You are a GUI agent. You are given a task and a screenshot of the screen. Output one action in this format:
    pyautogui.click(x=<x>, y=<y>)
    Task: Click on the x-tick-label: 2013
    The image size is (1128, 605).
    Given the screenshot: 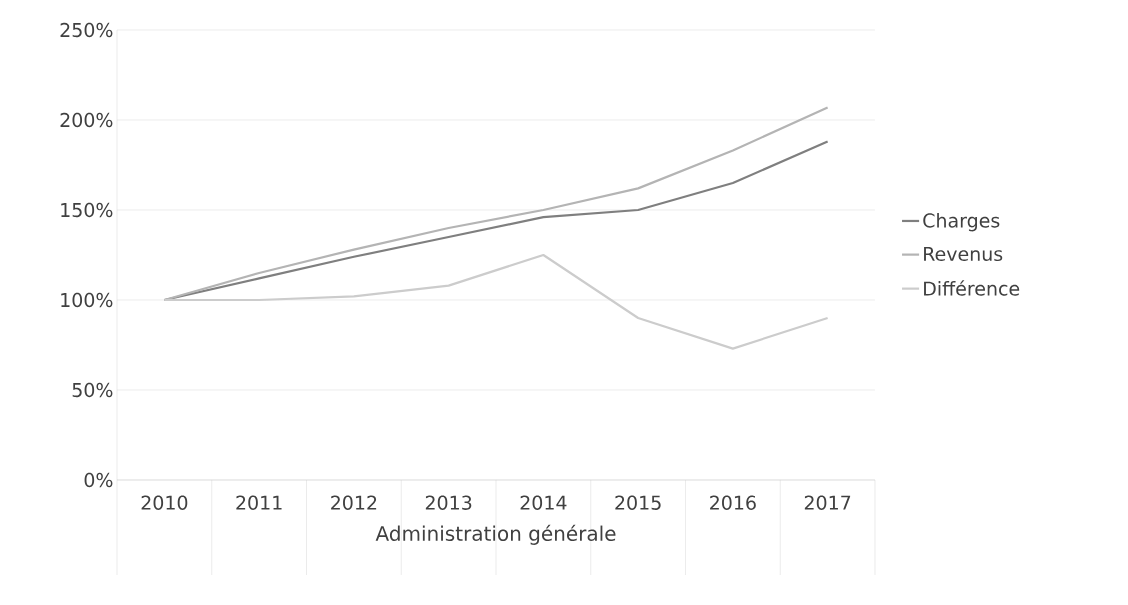 What is the action you would take?
    pyautogui.click(x=448, y=502)
    